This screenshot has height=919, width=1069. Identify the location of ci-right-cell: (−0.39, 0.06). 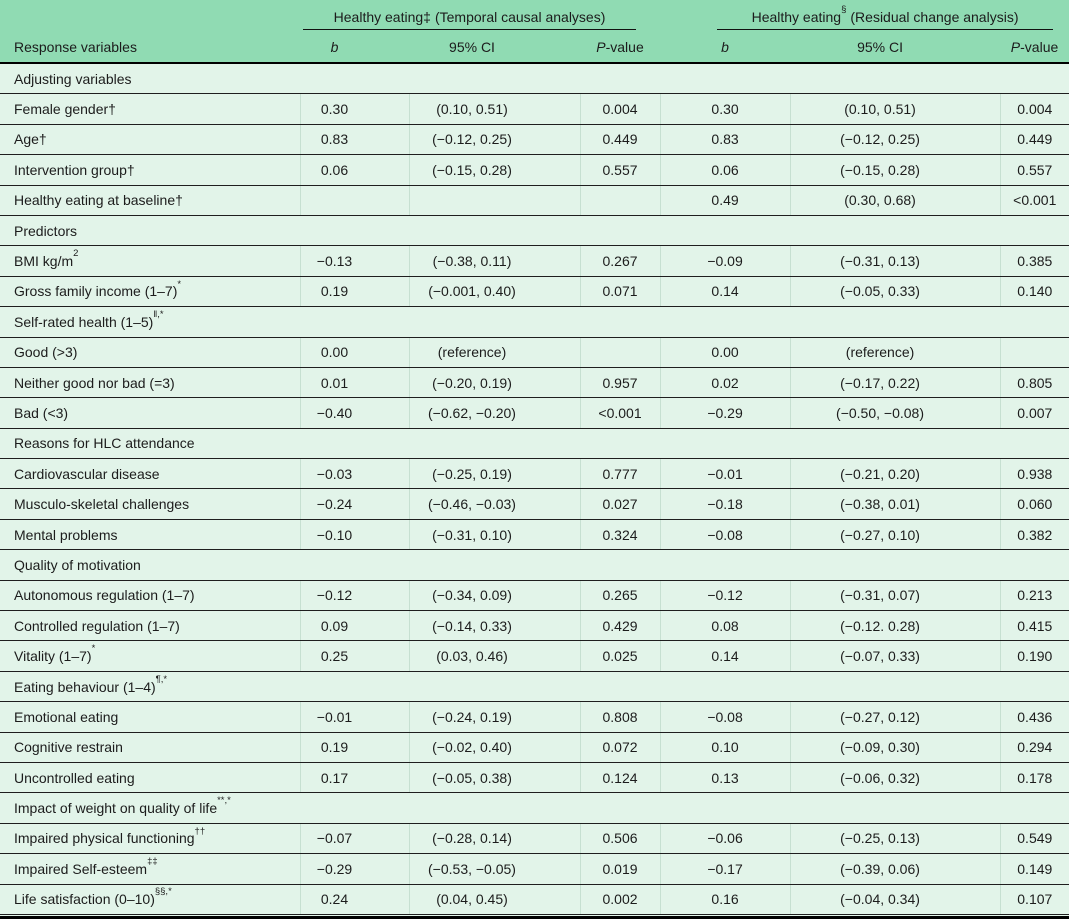
(895, 869).